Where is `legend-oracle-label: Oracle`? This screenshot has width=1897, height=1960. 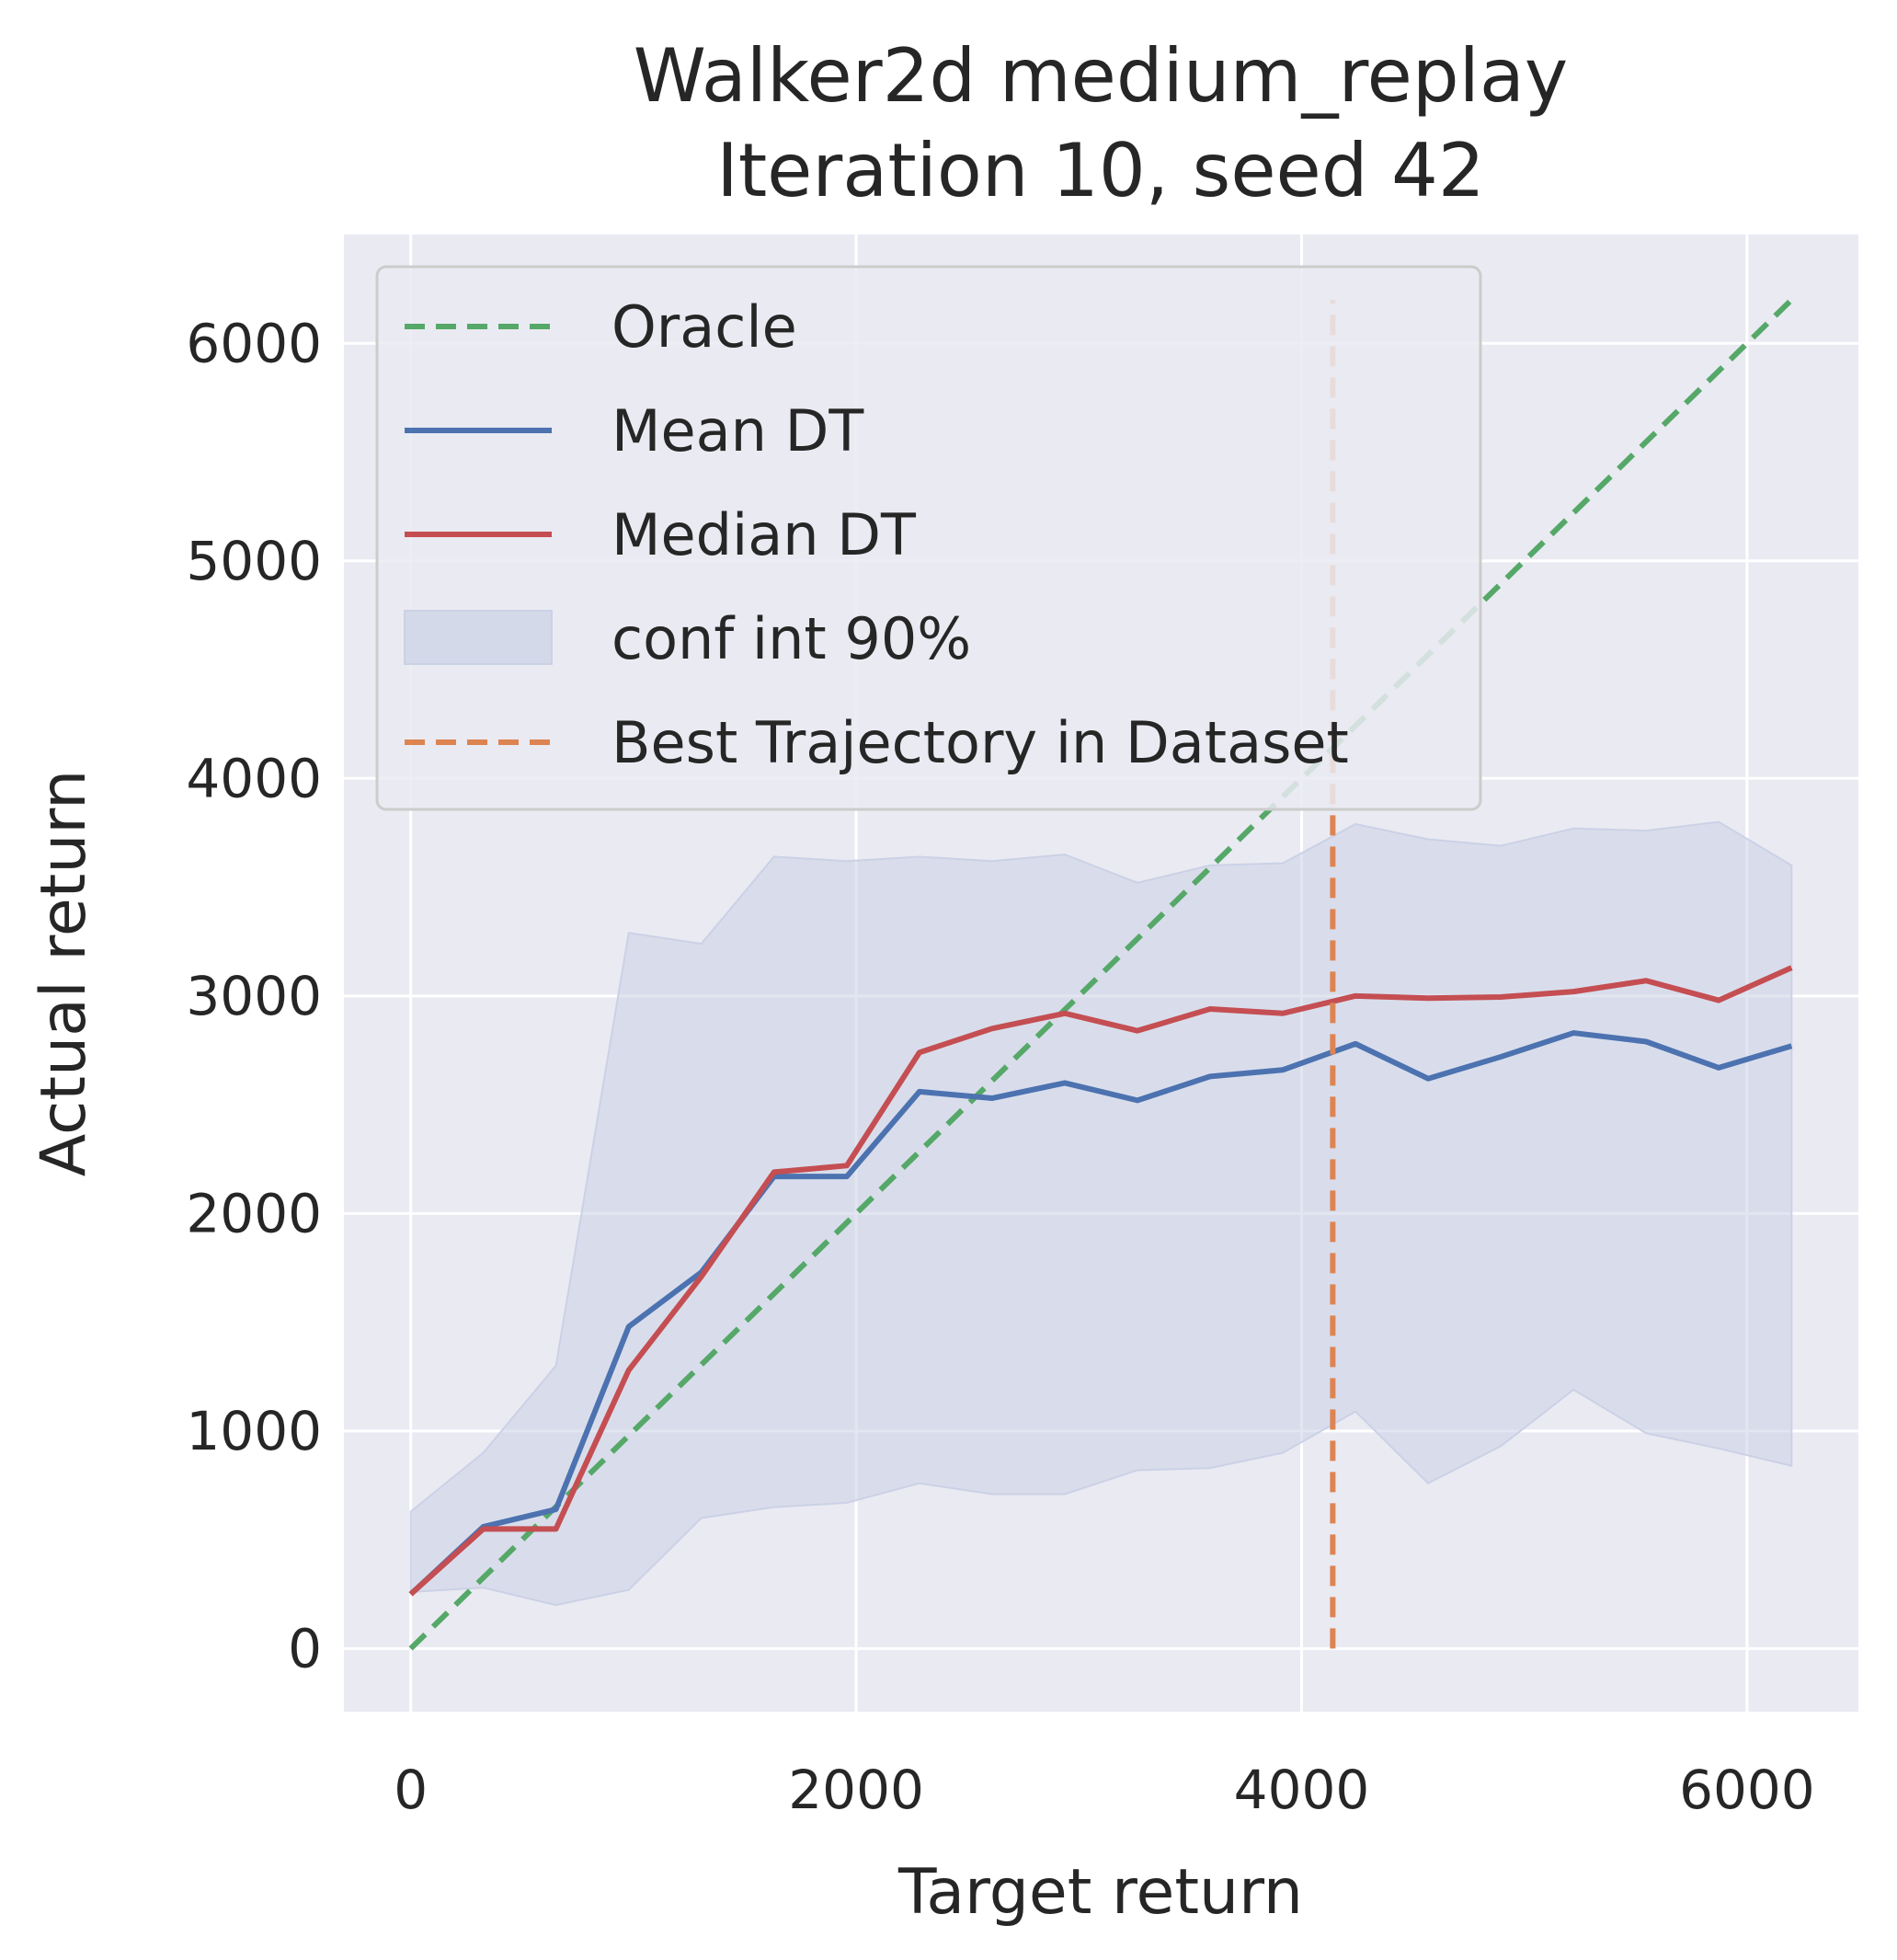
legend-oracle-label: Oracle is located at coordinates (704, 327).